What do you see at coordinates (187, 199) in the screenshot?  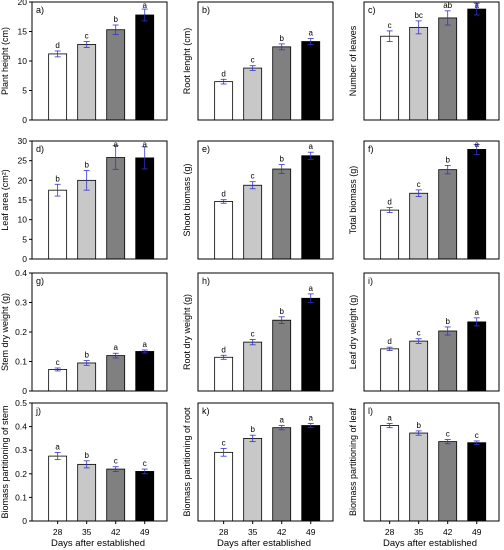 I see `y-axis-label-e: Shoot biomass (g)` at bounding box center [187, 199].